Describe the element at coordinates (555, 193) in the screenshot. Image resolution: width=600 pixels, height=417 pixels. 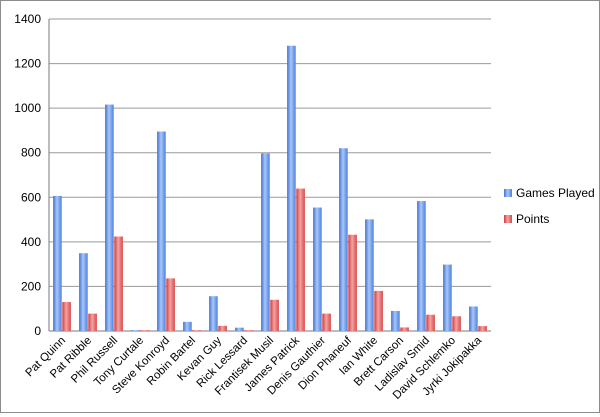
I see `legend-label: Games Played` at that location.